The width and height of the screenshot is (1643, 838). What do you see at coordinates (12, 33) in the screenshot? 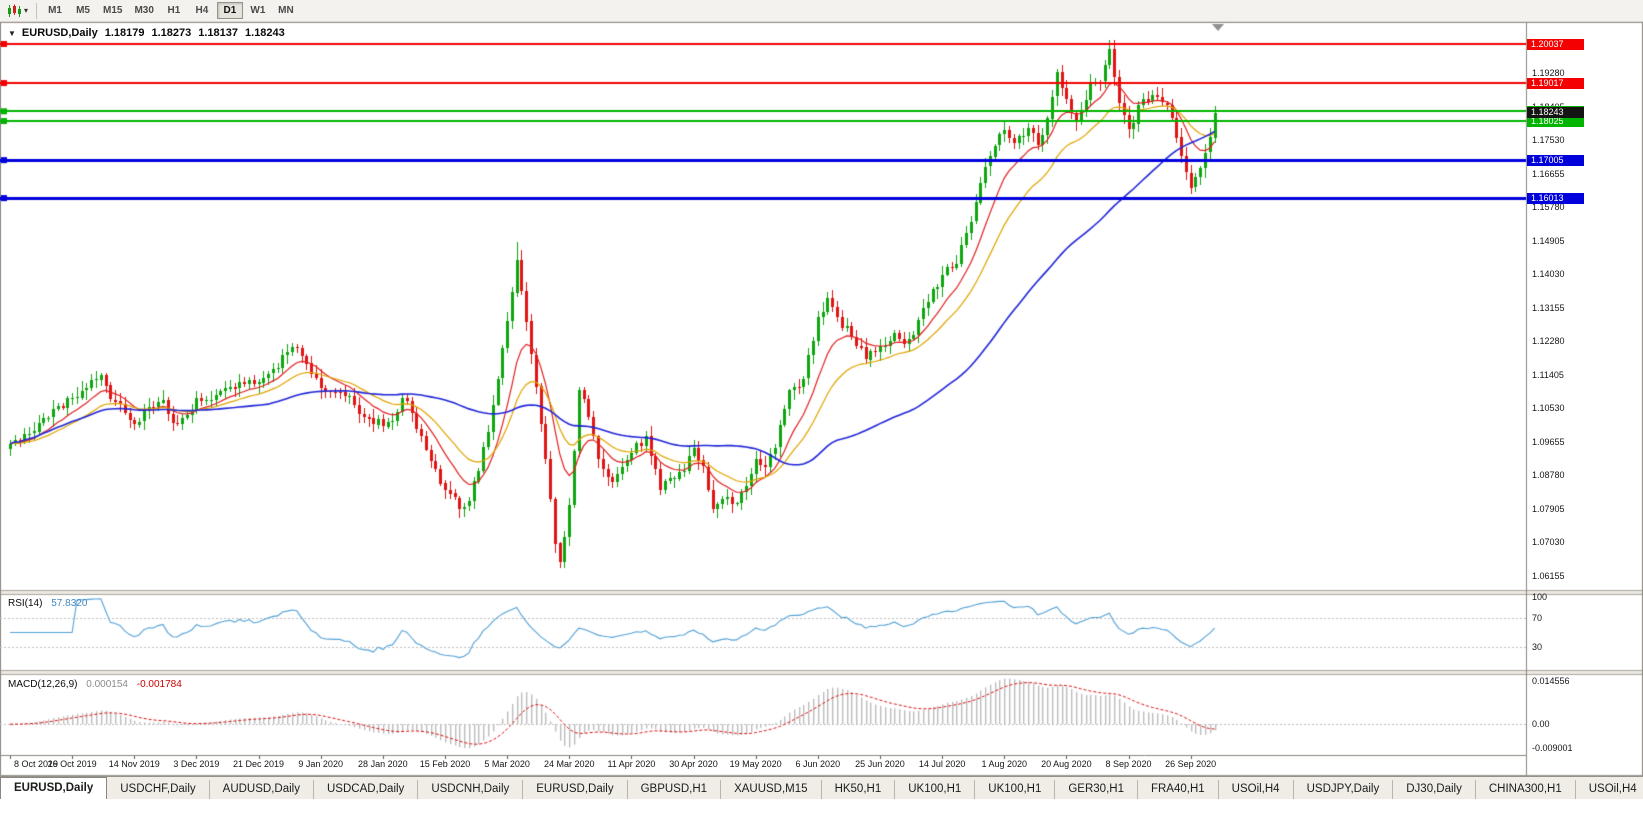
I see `one-click-trading-toggle-icon: ▼` at bounding box center [12, 33].